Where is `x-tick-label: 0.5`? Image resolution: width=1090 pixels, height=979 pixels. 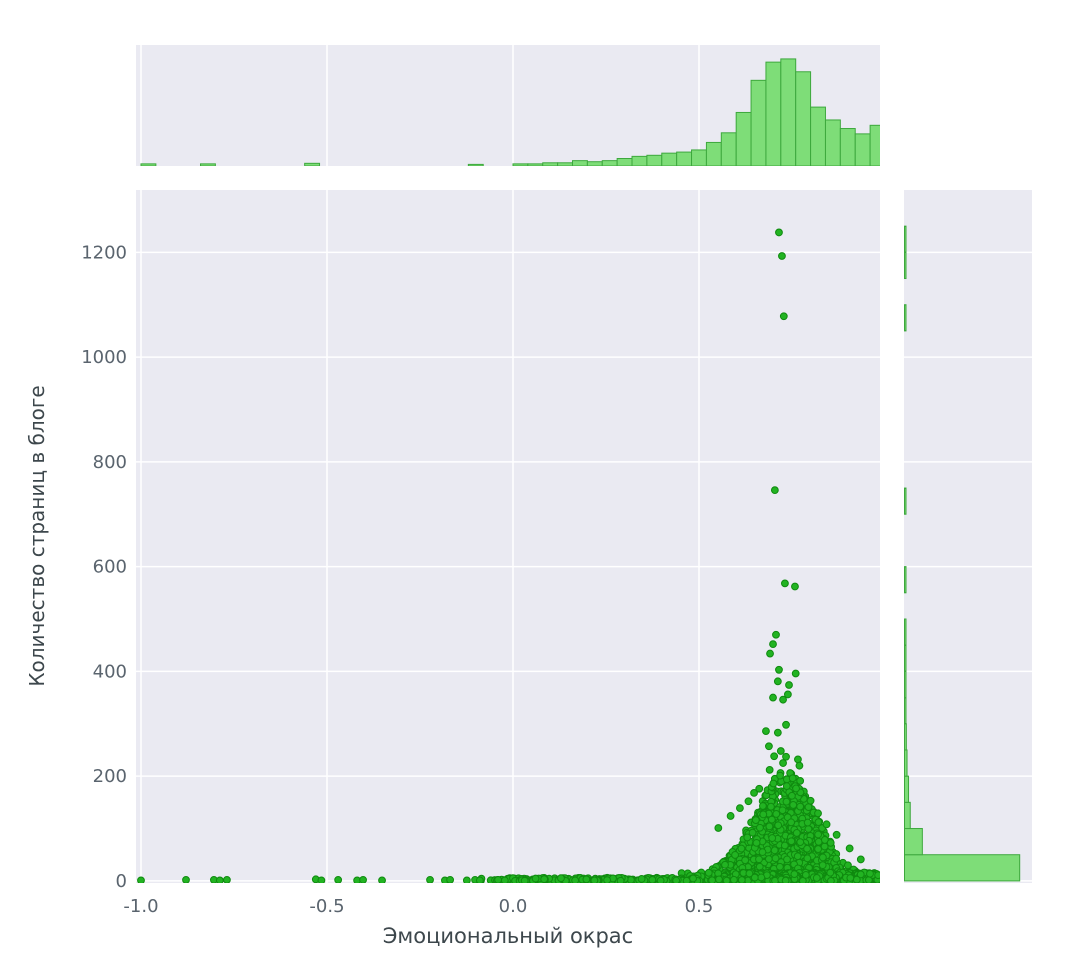 x-tick-label: 0.5 is located at coordinates (699, 906).